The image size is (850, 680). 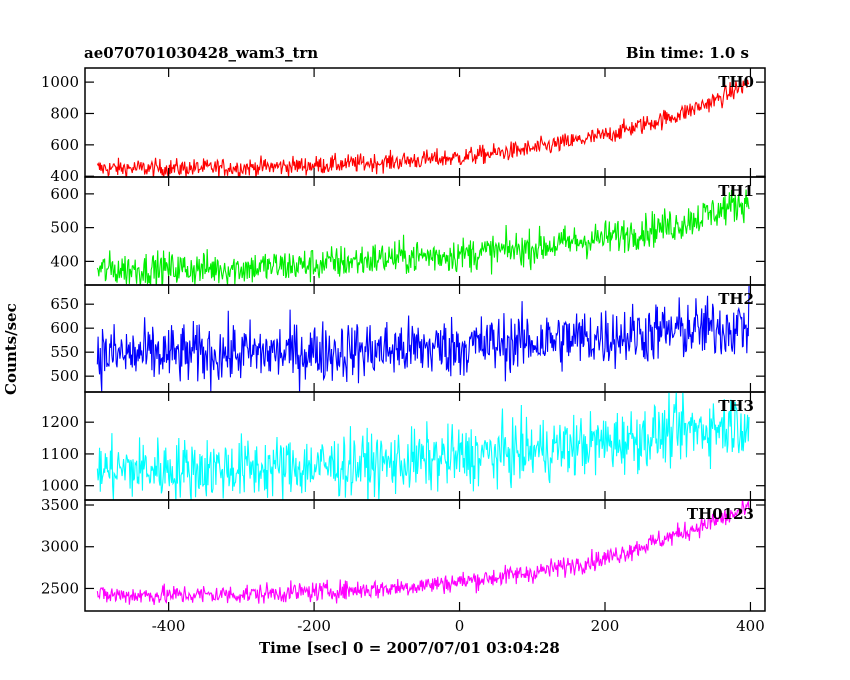 What do you see at coordinates (720, 514) in the screenshot?
I see `panel-label-th0123: TH0123` at bounding box center [720, 514].